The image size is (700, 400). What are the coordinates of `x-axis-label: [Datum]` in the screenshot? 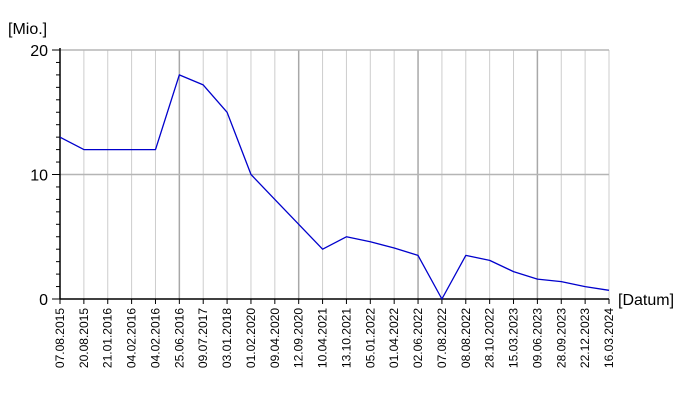 It's located at (646, 300).